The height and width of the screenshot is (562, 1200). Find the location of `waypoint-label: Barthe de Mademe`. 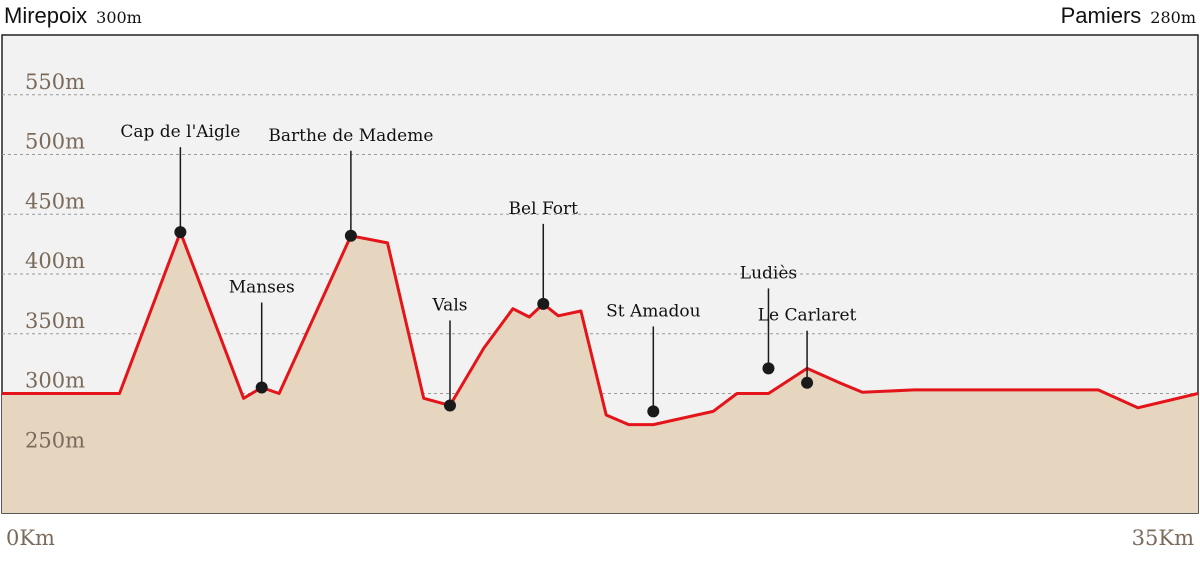

waypoint-label: Barthe de Mademe is located at coordinates (350, 136).